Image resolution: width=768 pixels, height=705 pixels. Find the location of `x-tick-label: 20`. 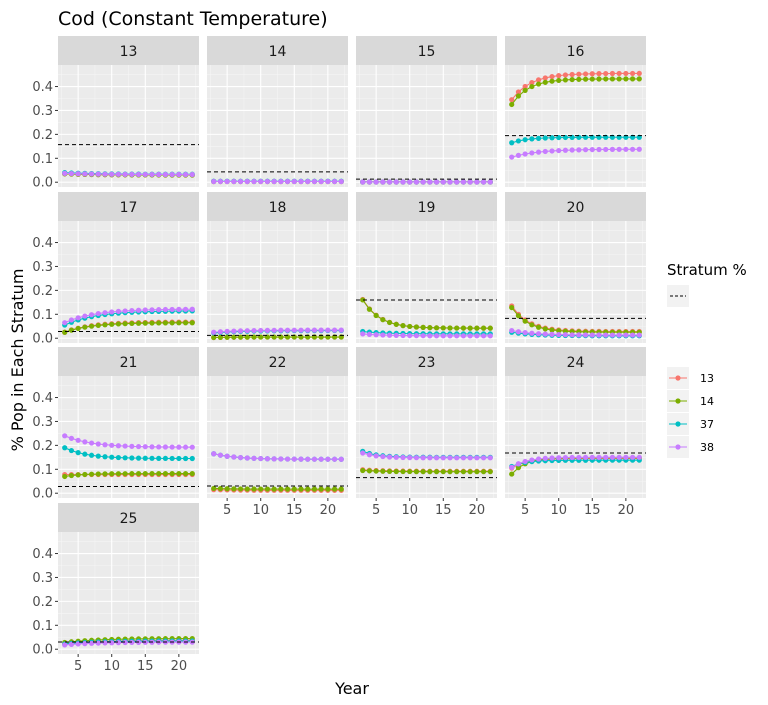

x-tick-label: 20 is located at coordinates (477, 510).